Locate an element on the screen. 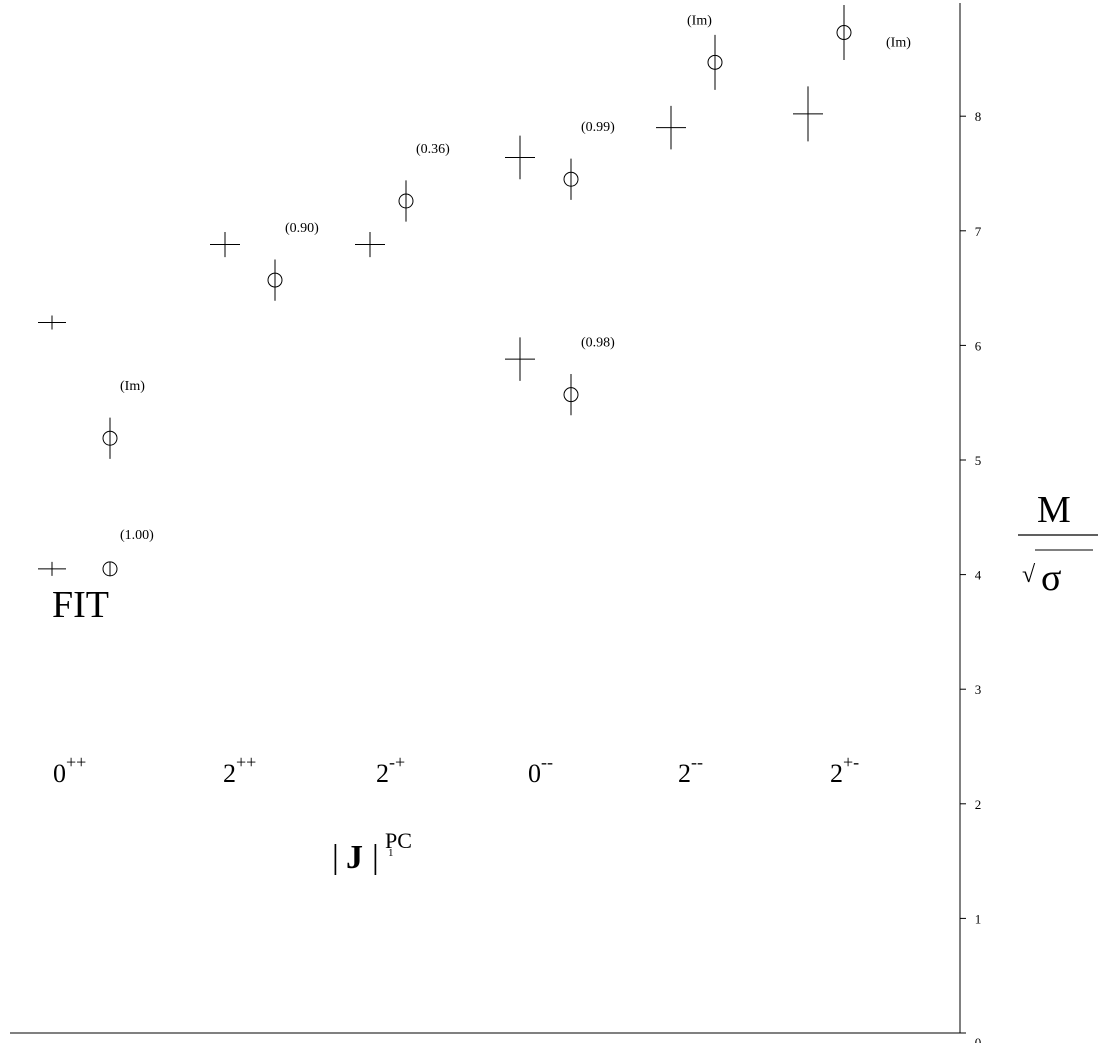  y-axis-ticks: 0 1 2 3 4 5 6 7 8 is located at coordinates (971, 576).